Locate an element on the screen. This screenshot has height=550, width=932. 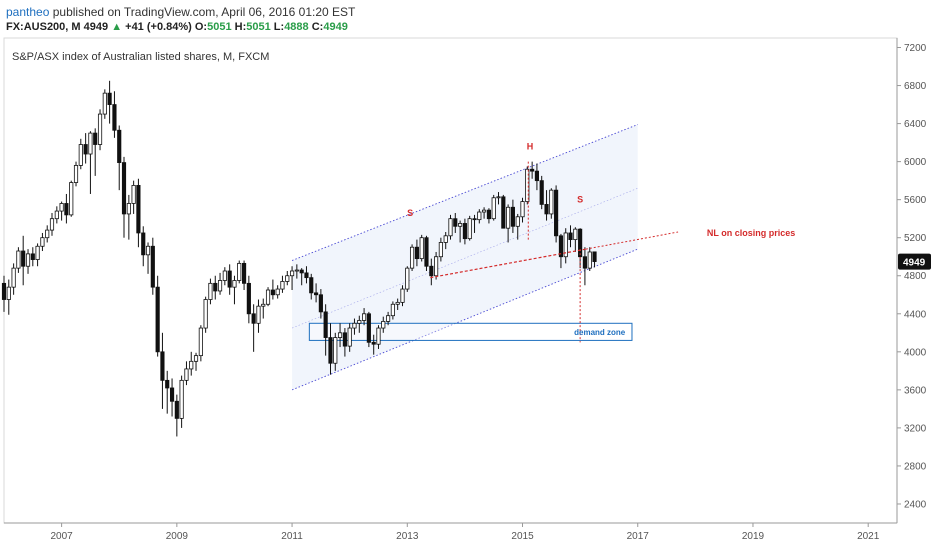
author-link: pantheo is located at coordinates (28, 12).